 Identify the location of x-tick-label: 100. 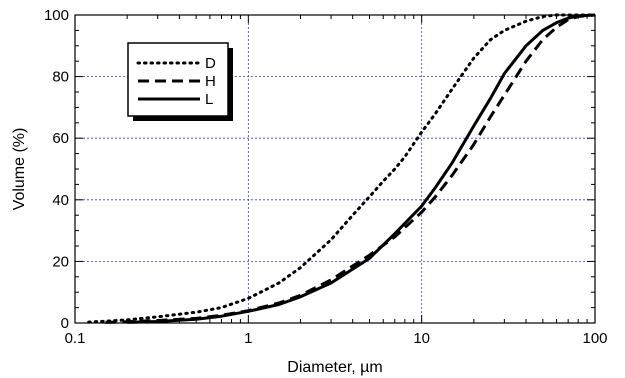
(594, 338).